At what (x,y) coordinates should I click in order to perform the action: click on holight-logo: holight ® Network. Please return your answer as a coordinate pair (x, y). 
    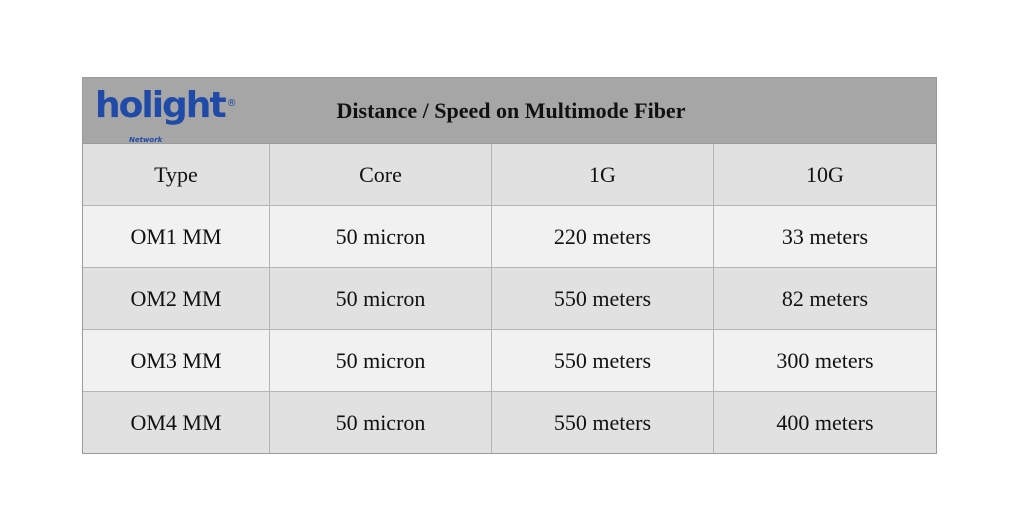
    Looking at the image, I should click on (166, 115).